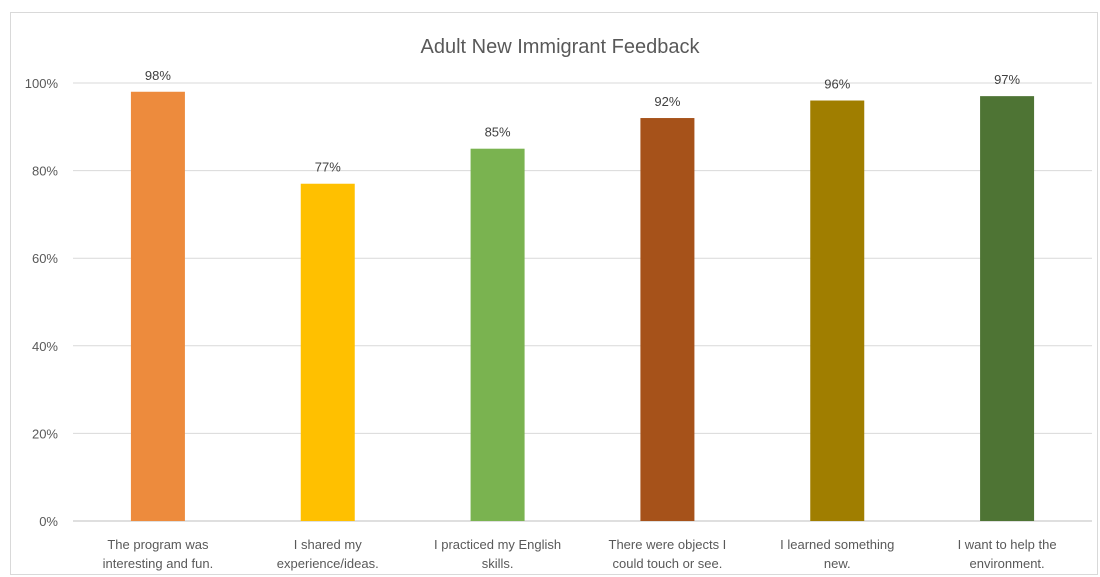 This screenshot has height=577, width=1100. What do you see at coordinates (668, 544) in the screenshot?
I see `category-label: There were objects I` at bounding box center [668, 544].